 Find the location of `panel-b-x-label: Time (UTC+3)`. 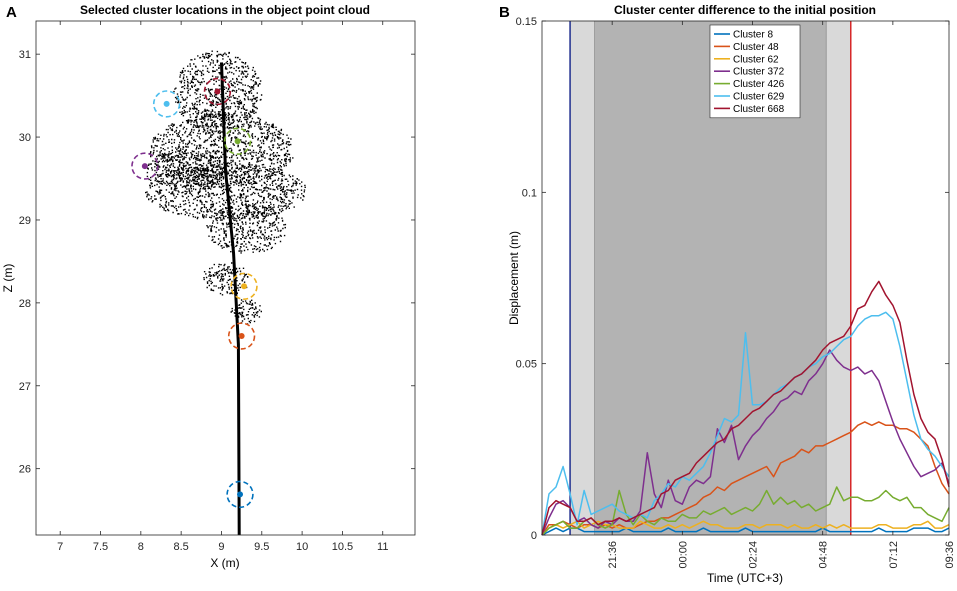

panel-b-x-label: Time (UTC+3) is located at coordinates (745, 578).